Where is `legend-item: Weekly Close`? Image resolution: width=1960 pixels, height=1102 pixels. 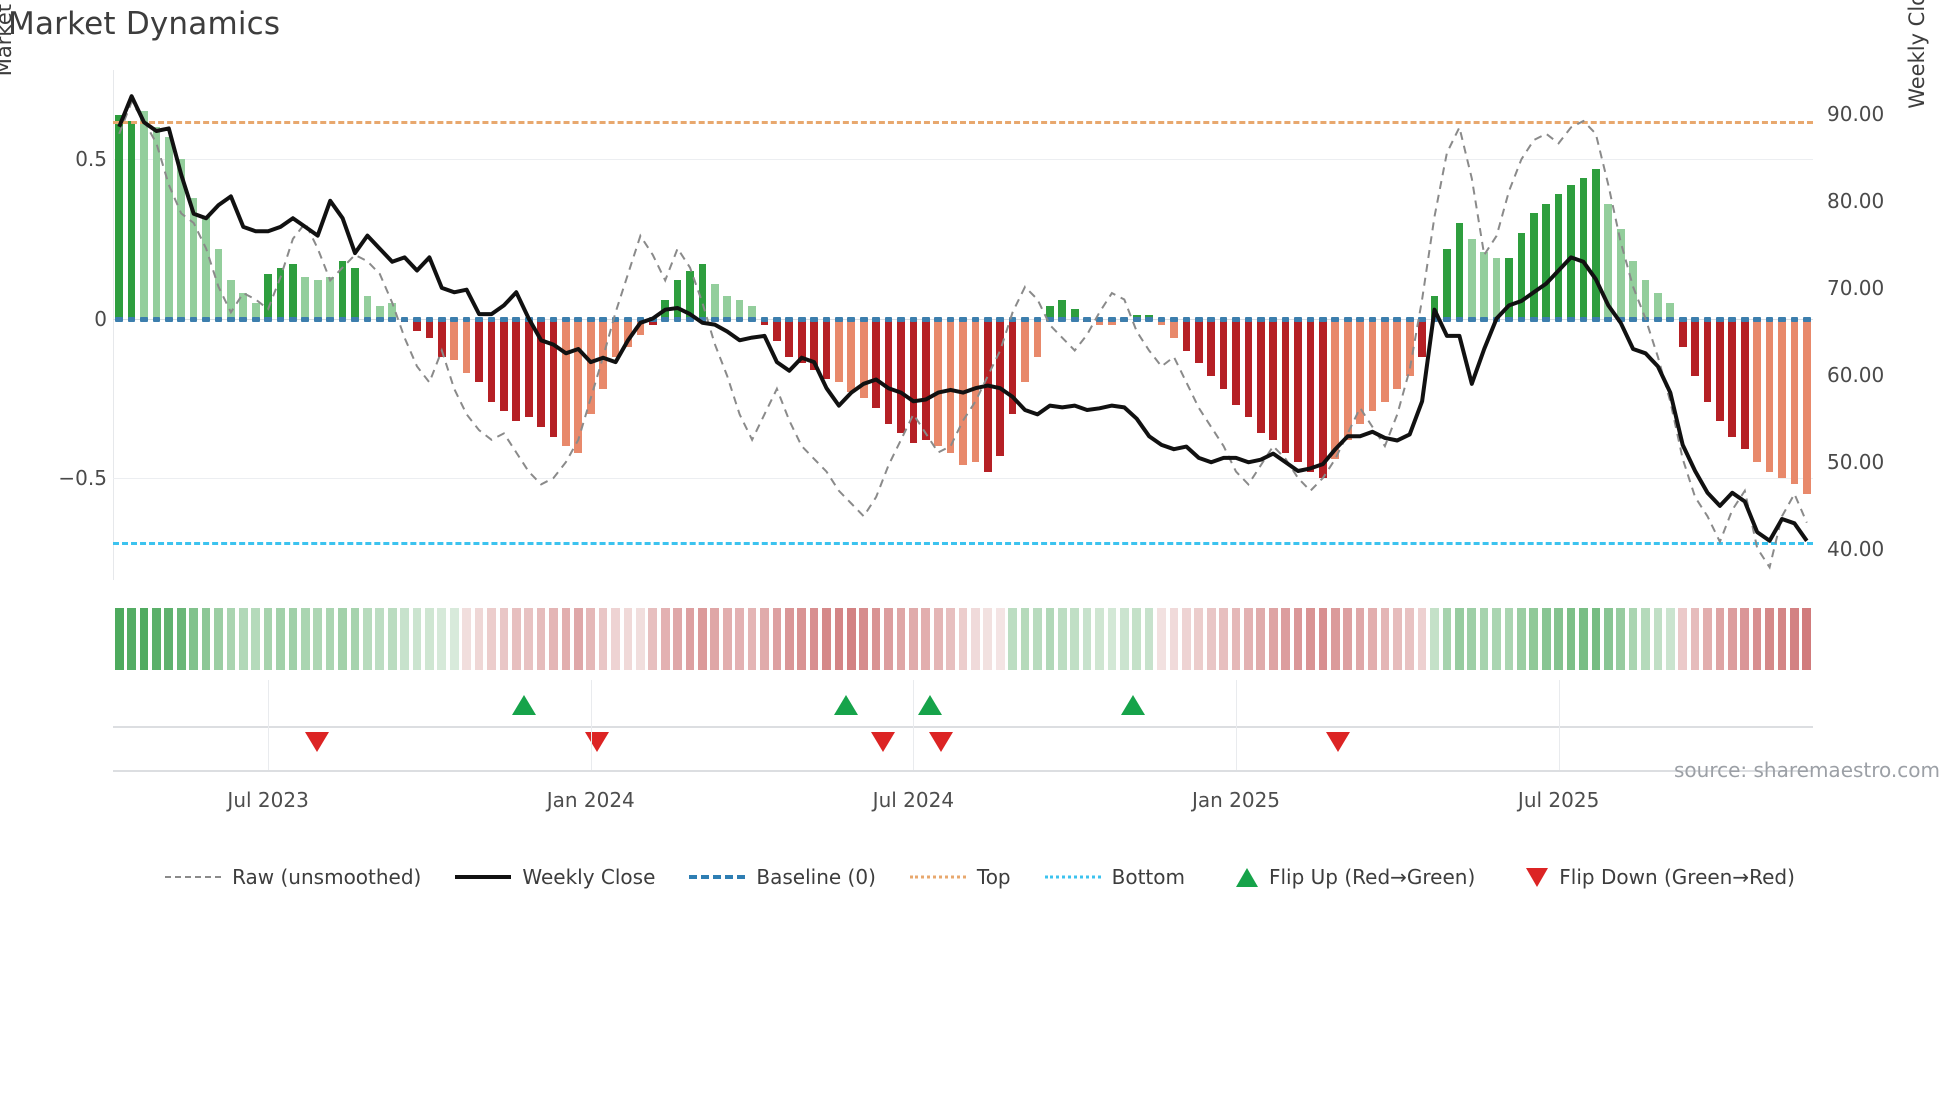
legend-item: Weekly Close is located at coordinates (555, 877).